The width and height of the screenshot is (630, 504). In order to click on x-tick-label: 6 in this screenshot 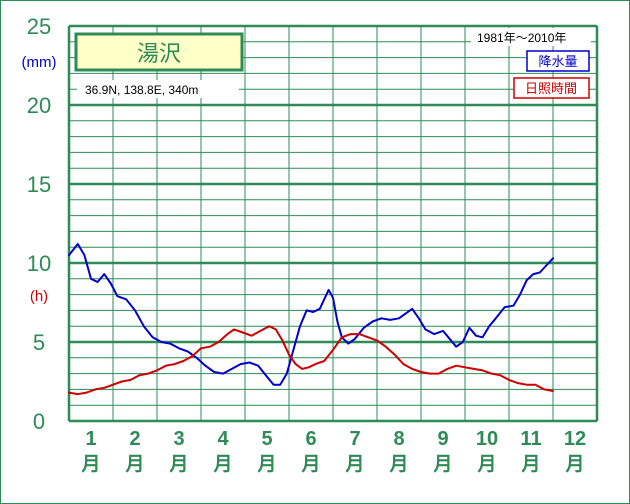, I will do `click(310, 439)`.